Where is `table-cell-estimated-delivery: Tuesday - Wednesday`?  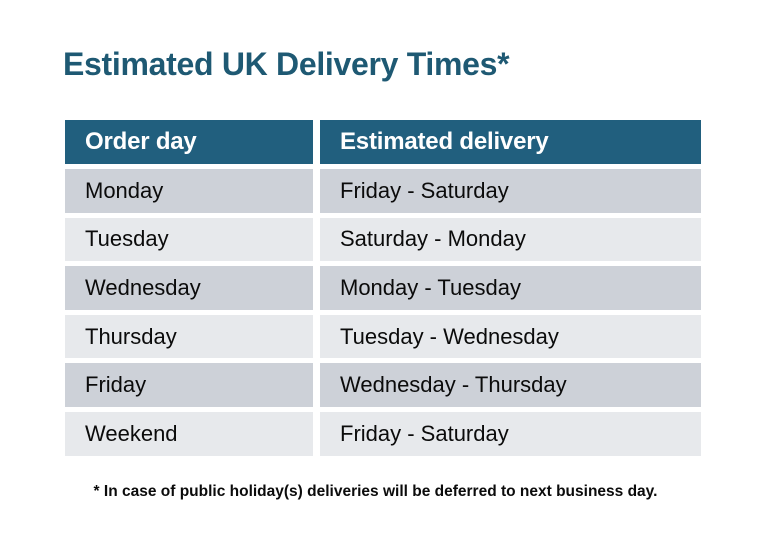
table-cell-estimated-delivery: Tuesday - Wednesday is located at coordinates (510, 336).